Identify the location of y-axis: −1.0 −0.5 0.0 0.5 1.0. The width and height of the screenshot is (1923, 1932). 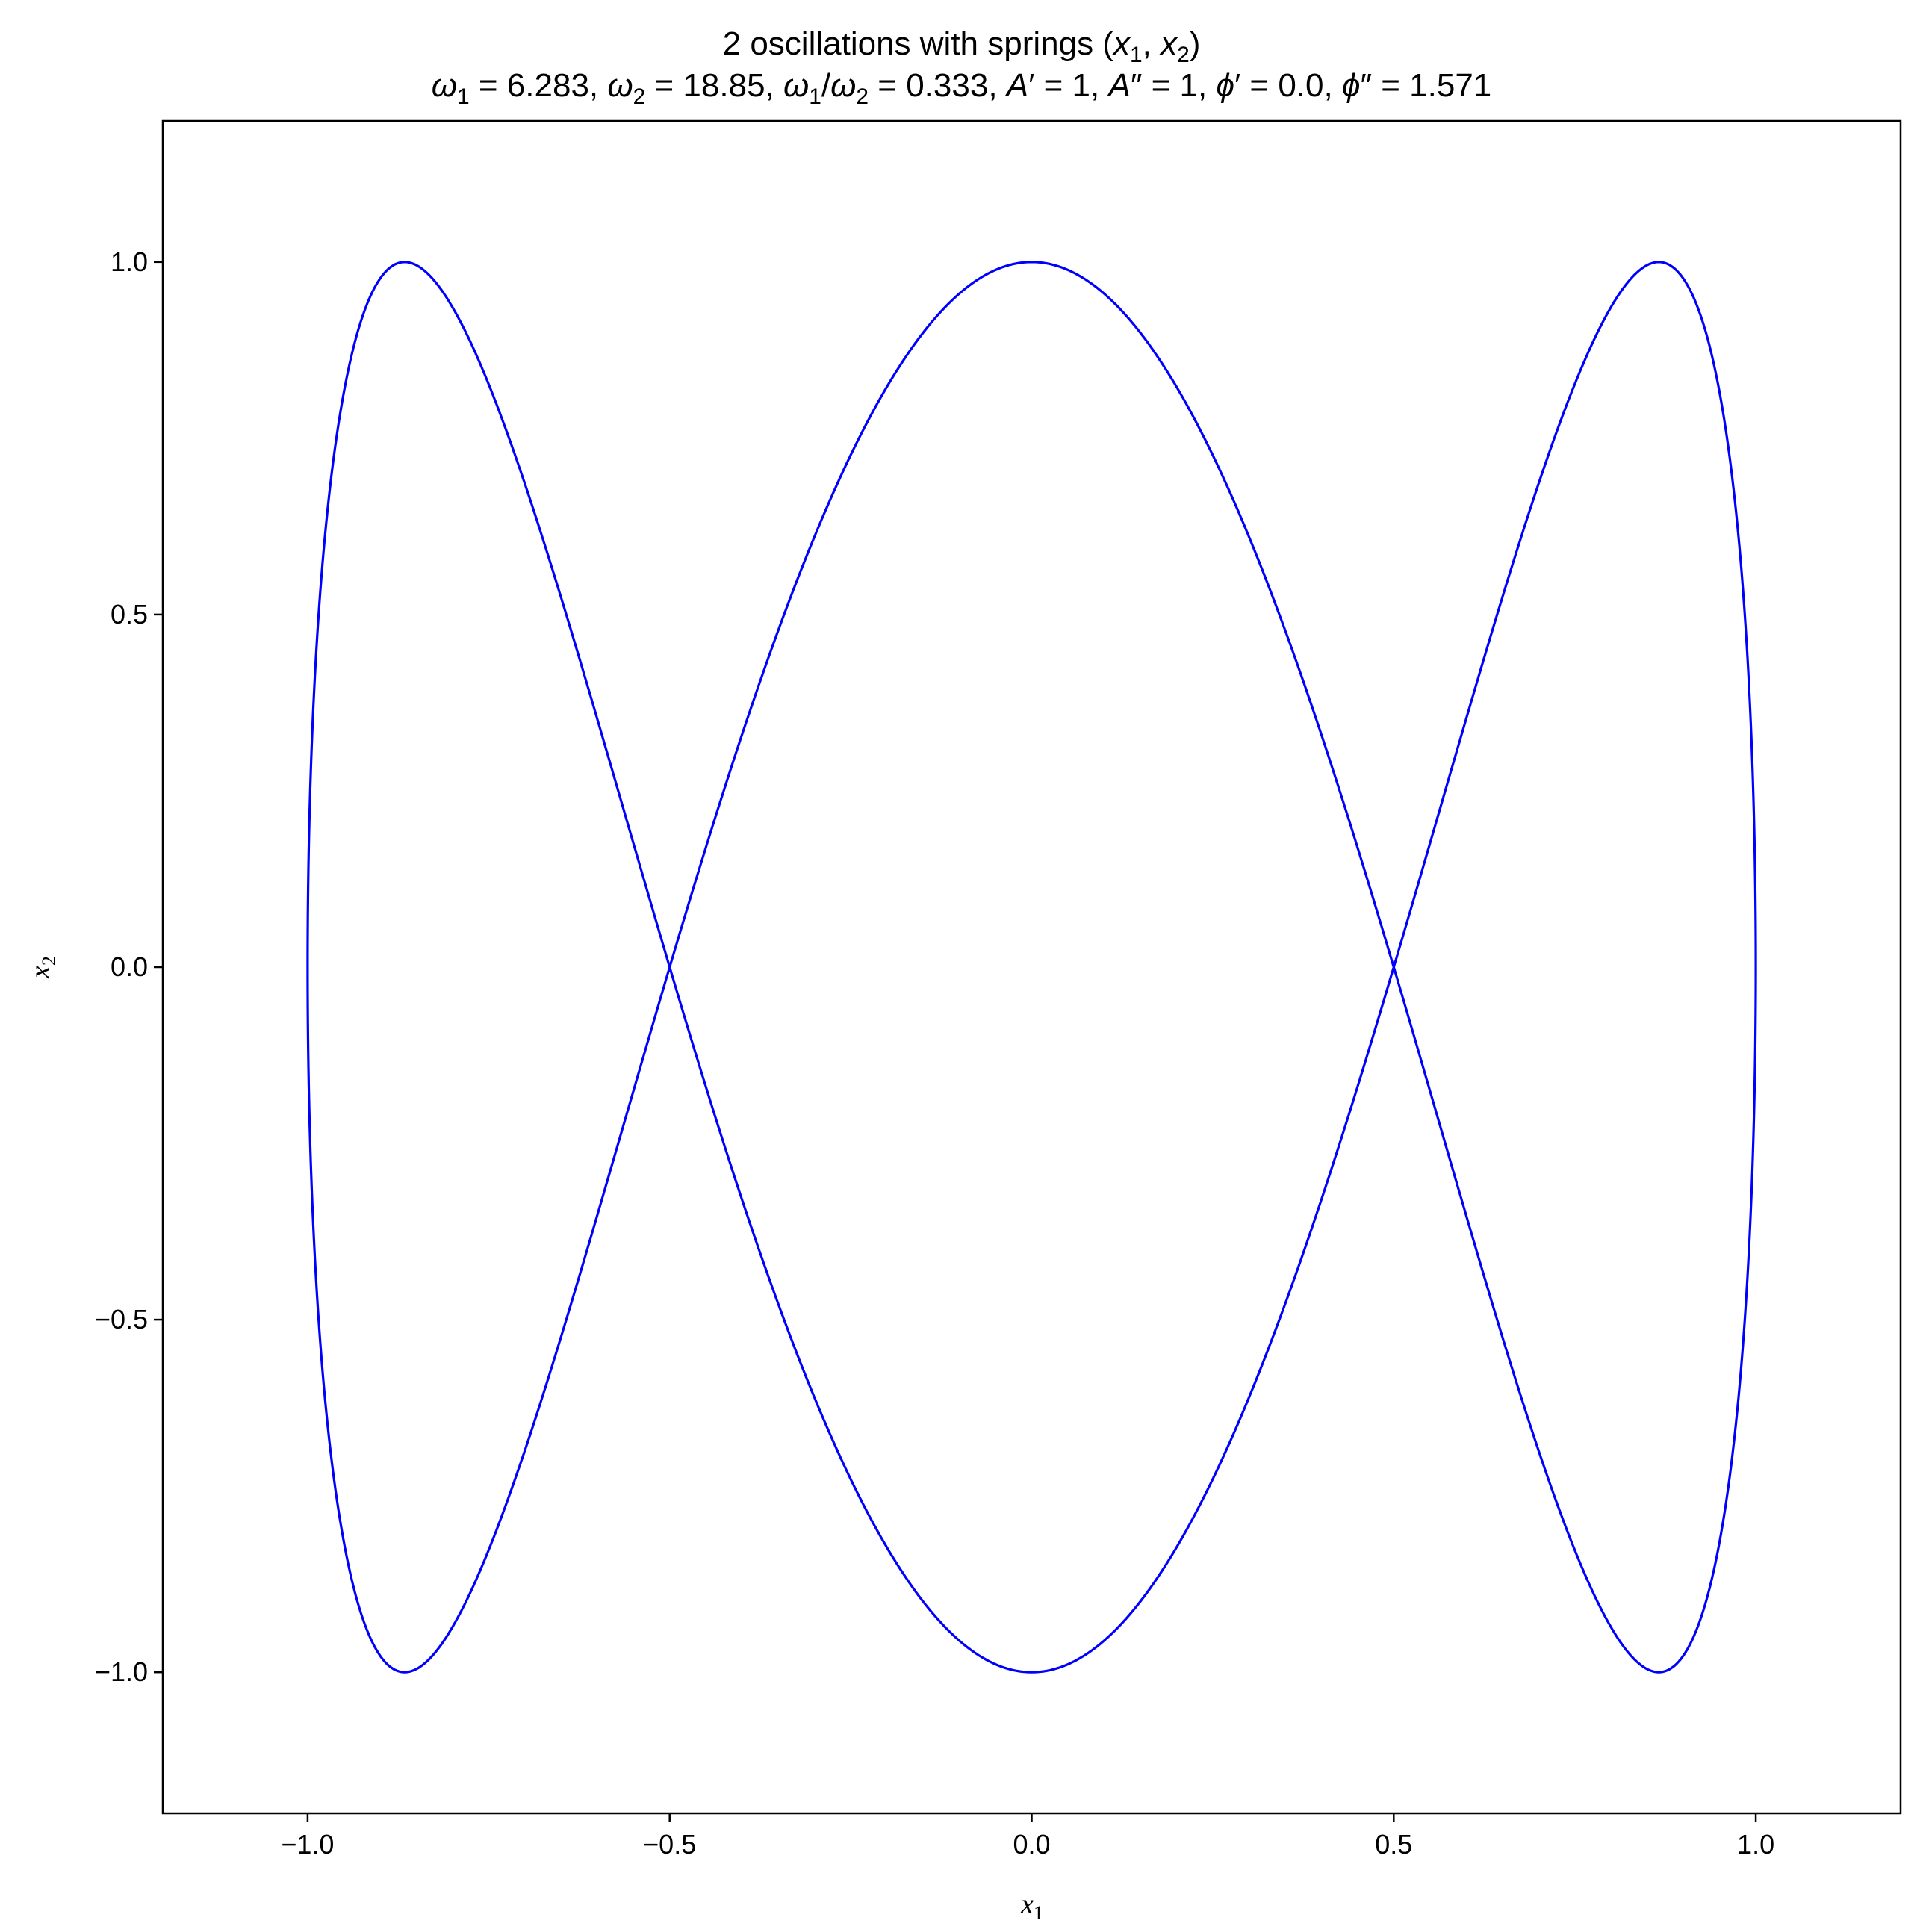
(129, 966).